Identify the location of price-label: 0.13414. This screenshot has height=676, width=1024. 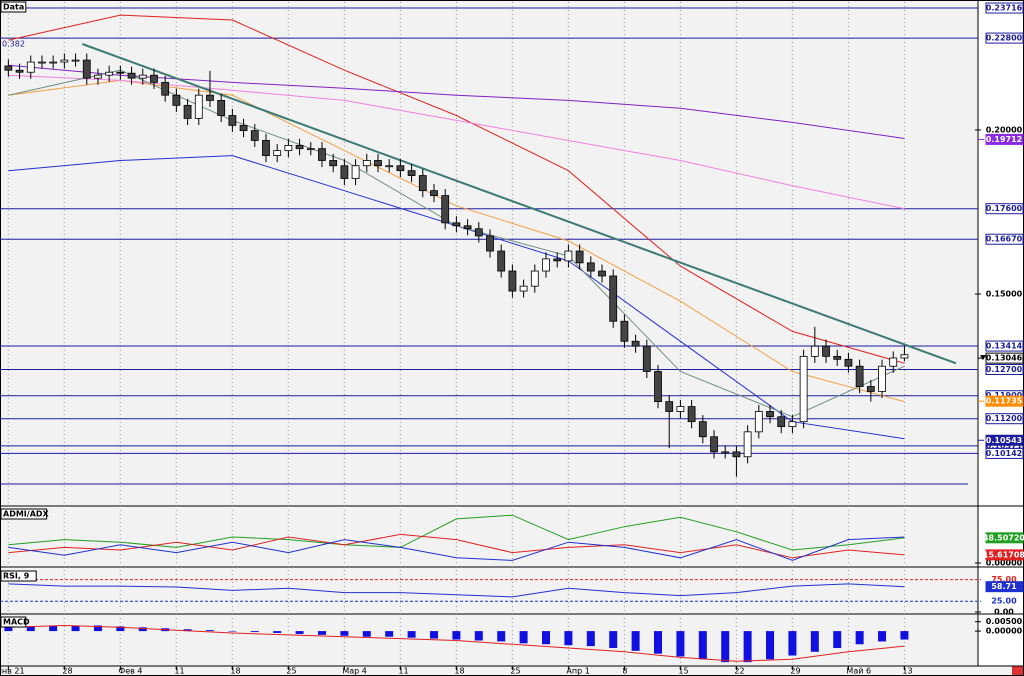
(1004, 346).